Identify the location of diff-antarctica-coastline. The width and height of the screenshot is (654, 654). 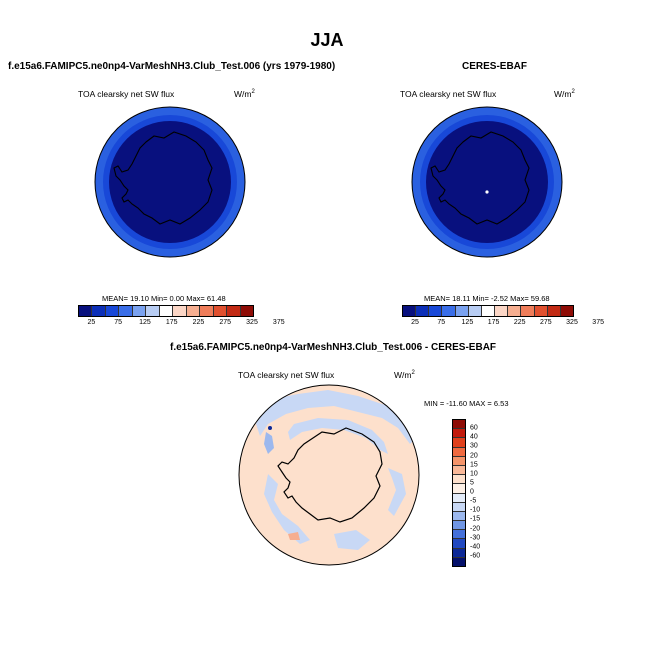
(330, 475).